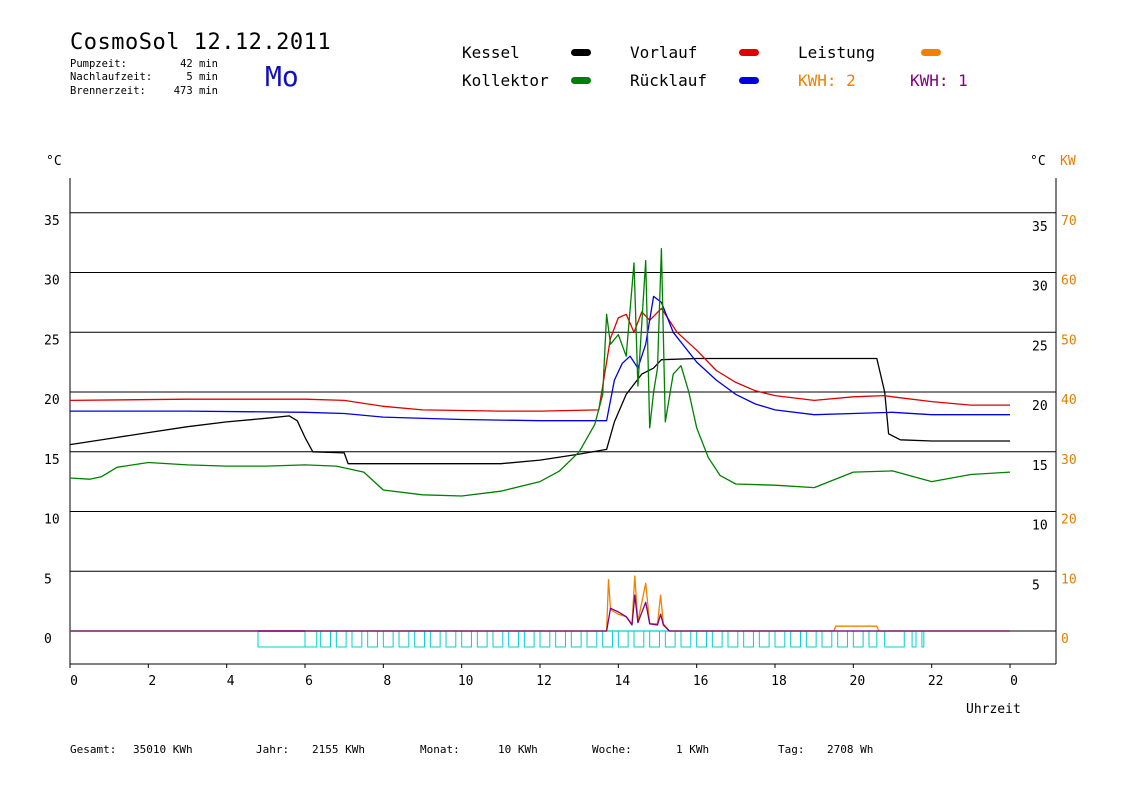  I want to click on y-tick-left-0: 0, so click(48, 639).